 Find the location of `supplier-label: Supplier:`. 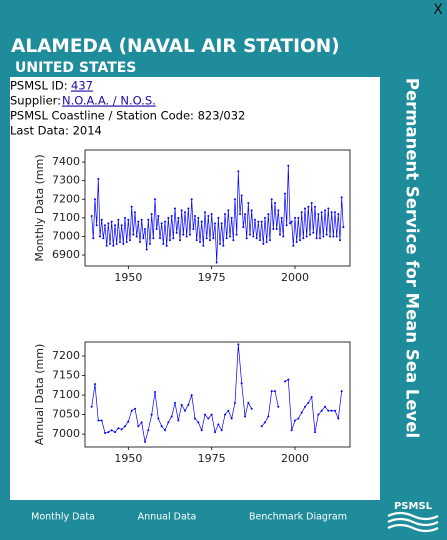

supplier-label: Supplier: is located at coordinates (35, 101).